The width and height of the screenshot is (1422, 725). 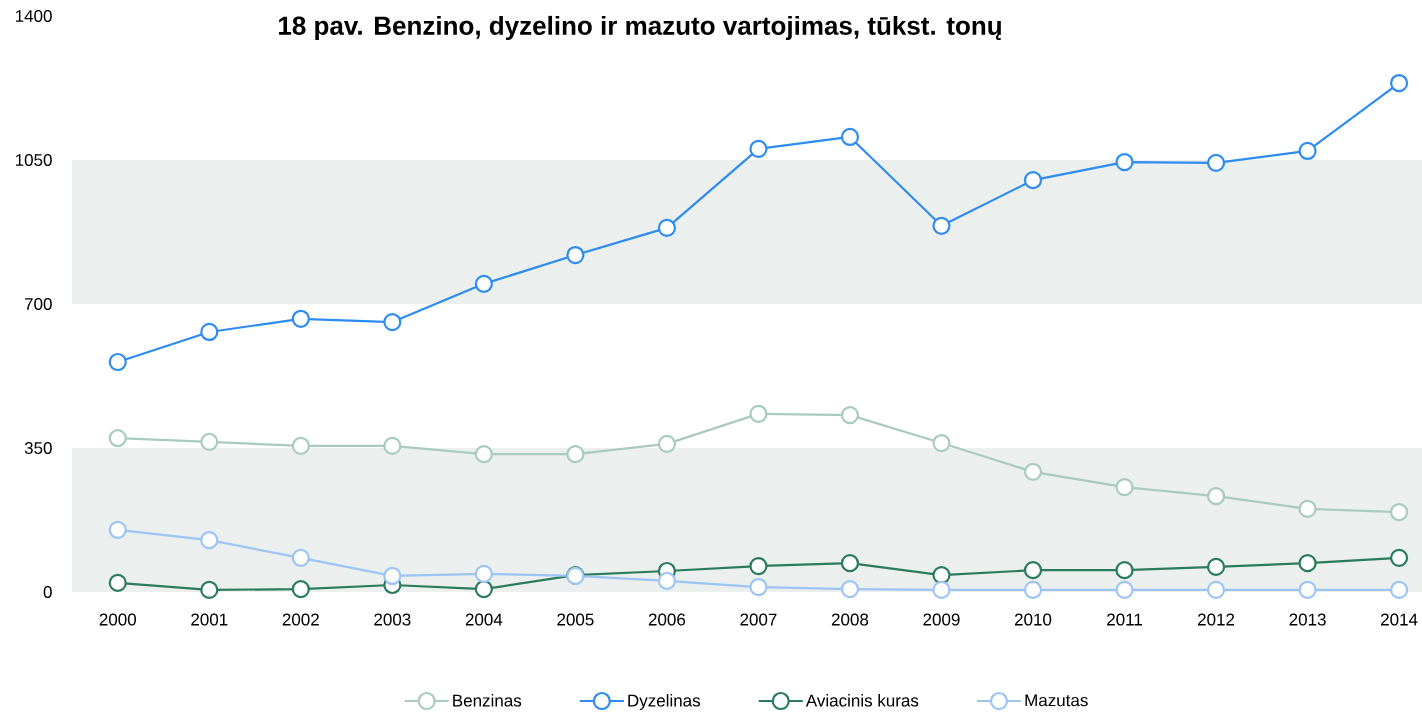 I want to click on legend-label: Mazutas, so click(x=1056, y=700).